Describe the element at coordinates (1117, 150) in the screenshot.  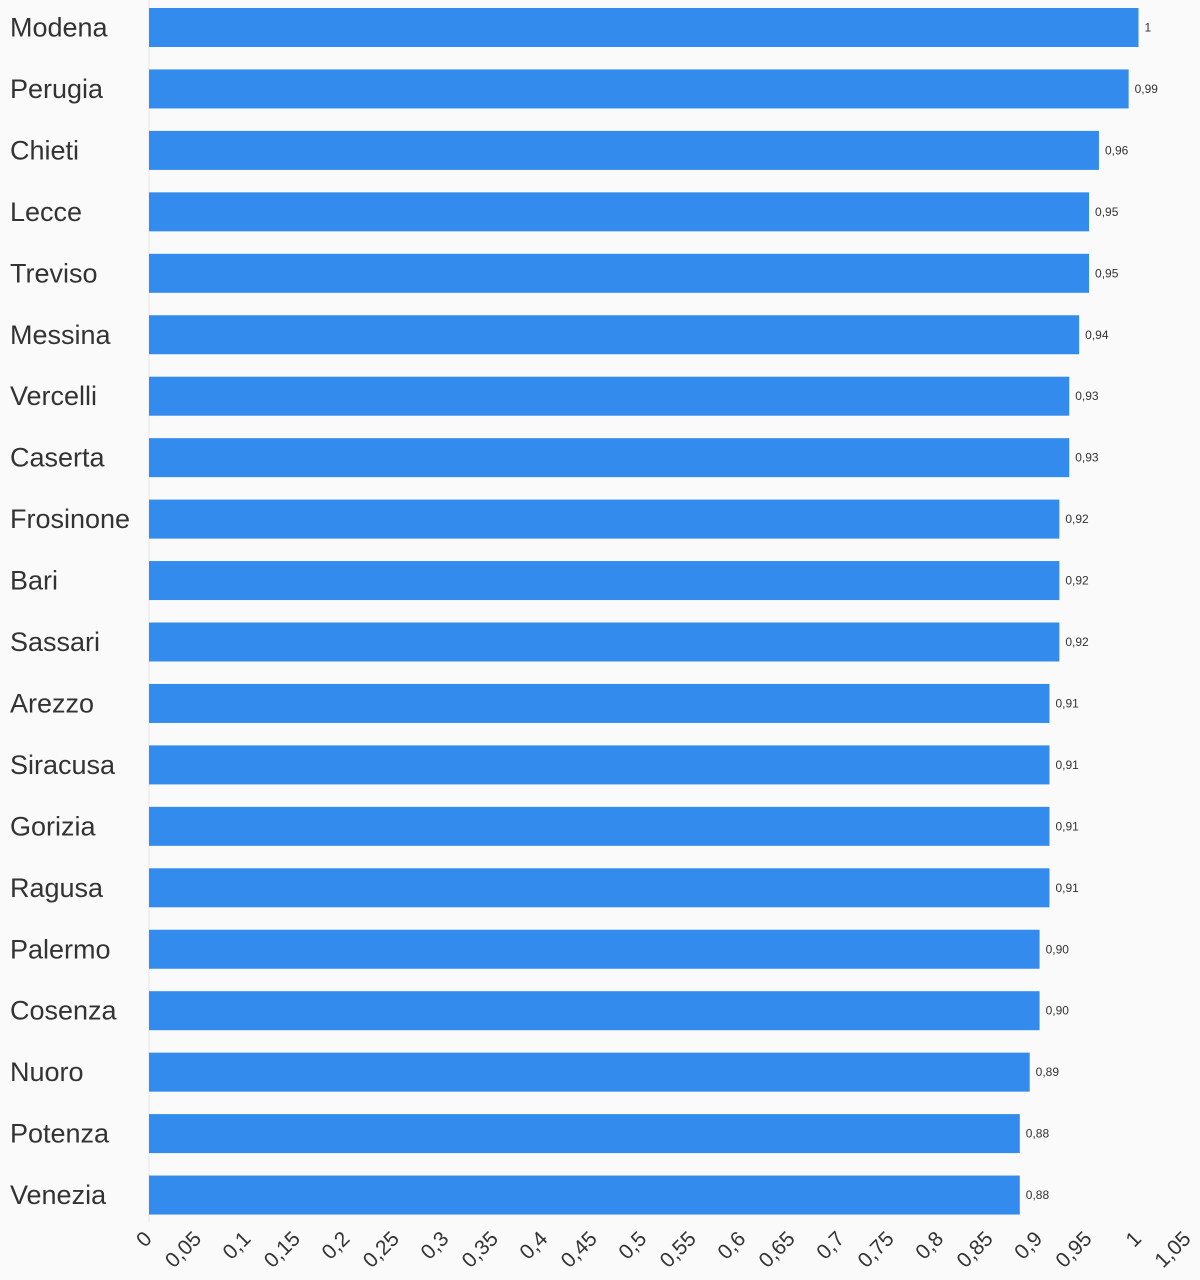
I see `value-label: 0,96` at that location.